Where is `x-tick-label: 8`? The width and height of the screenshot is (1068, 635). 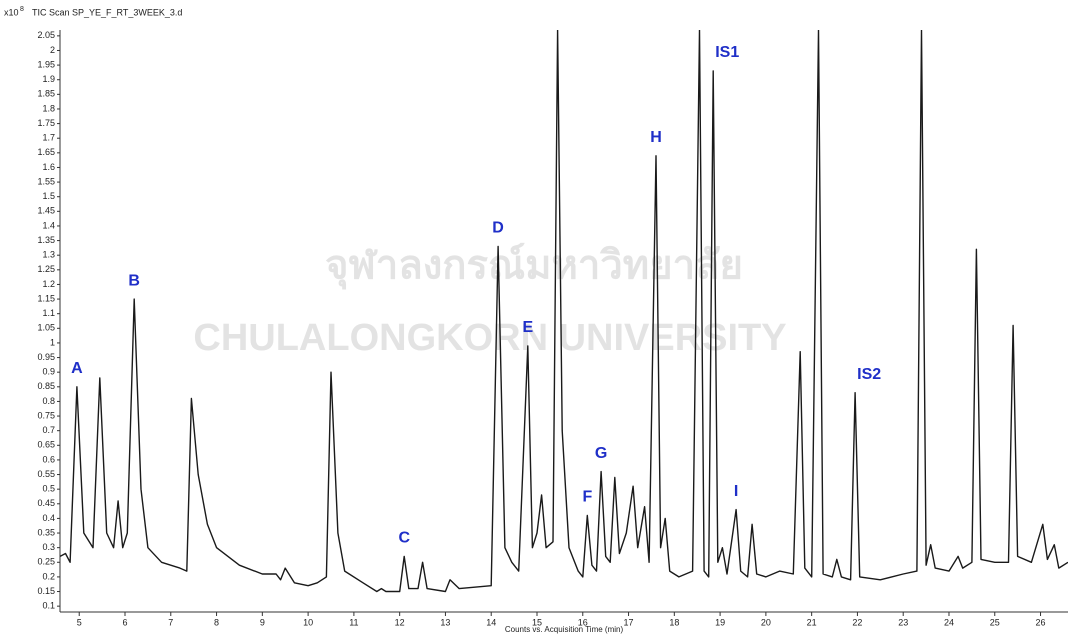 x-tick-label: 8 is located at coordinates (216, 622).